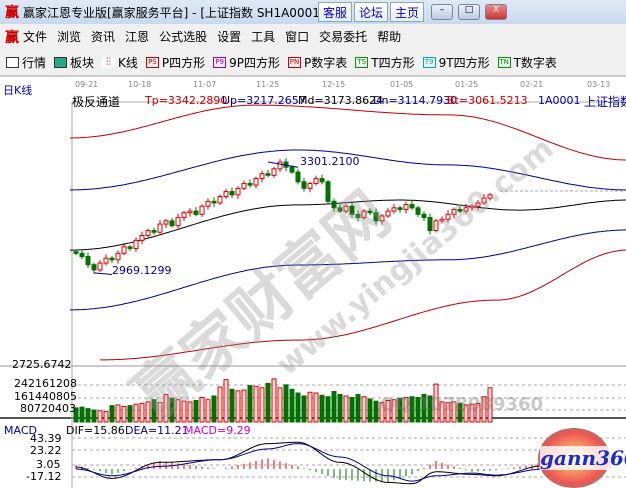 Image resolution: width=626 pixels, height=488 pixels. I want to click on macd-title: MACD, so click(20, 430).